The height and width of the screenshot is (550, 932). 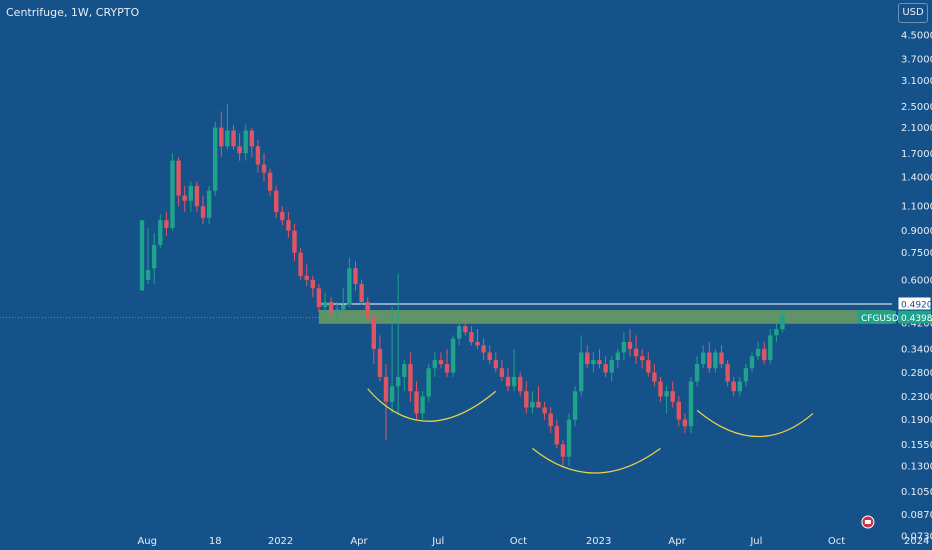 I want to click on y-tick-label: 3.7000, so click(x=916, y=59).